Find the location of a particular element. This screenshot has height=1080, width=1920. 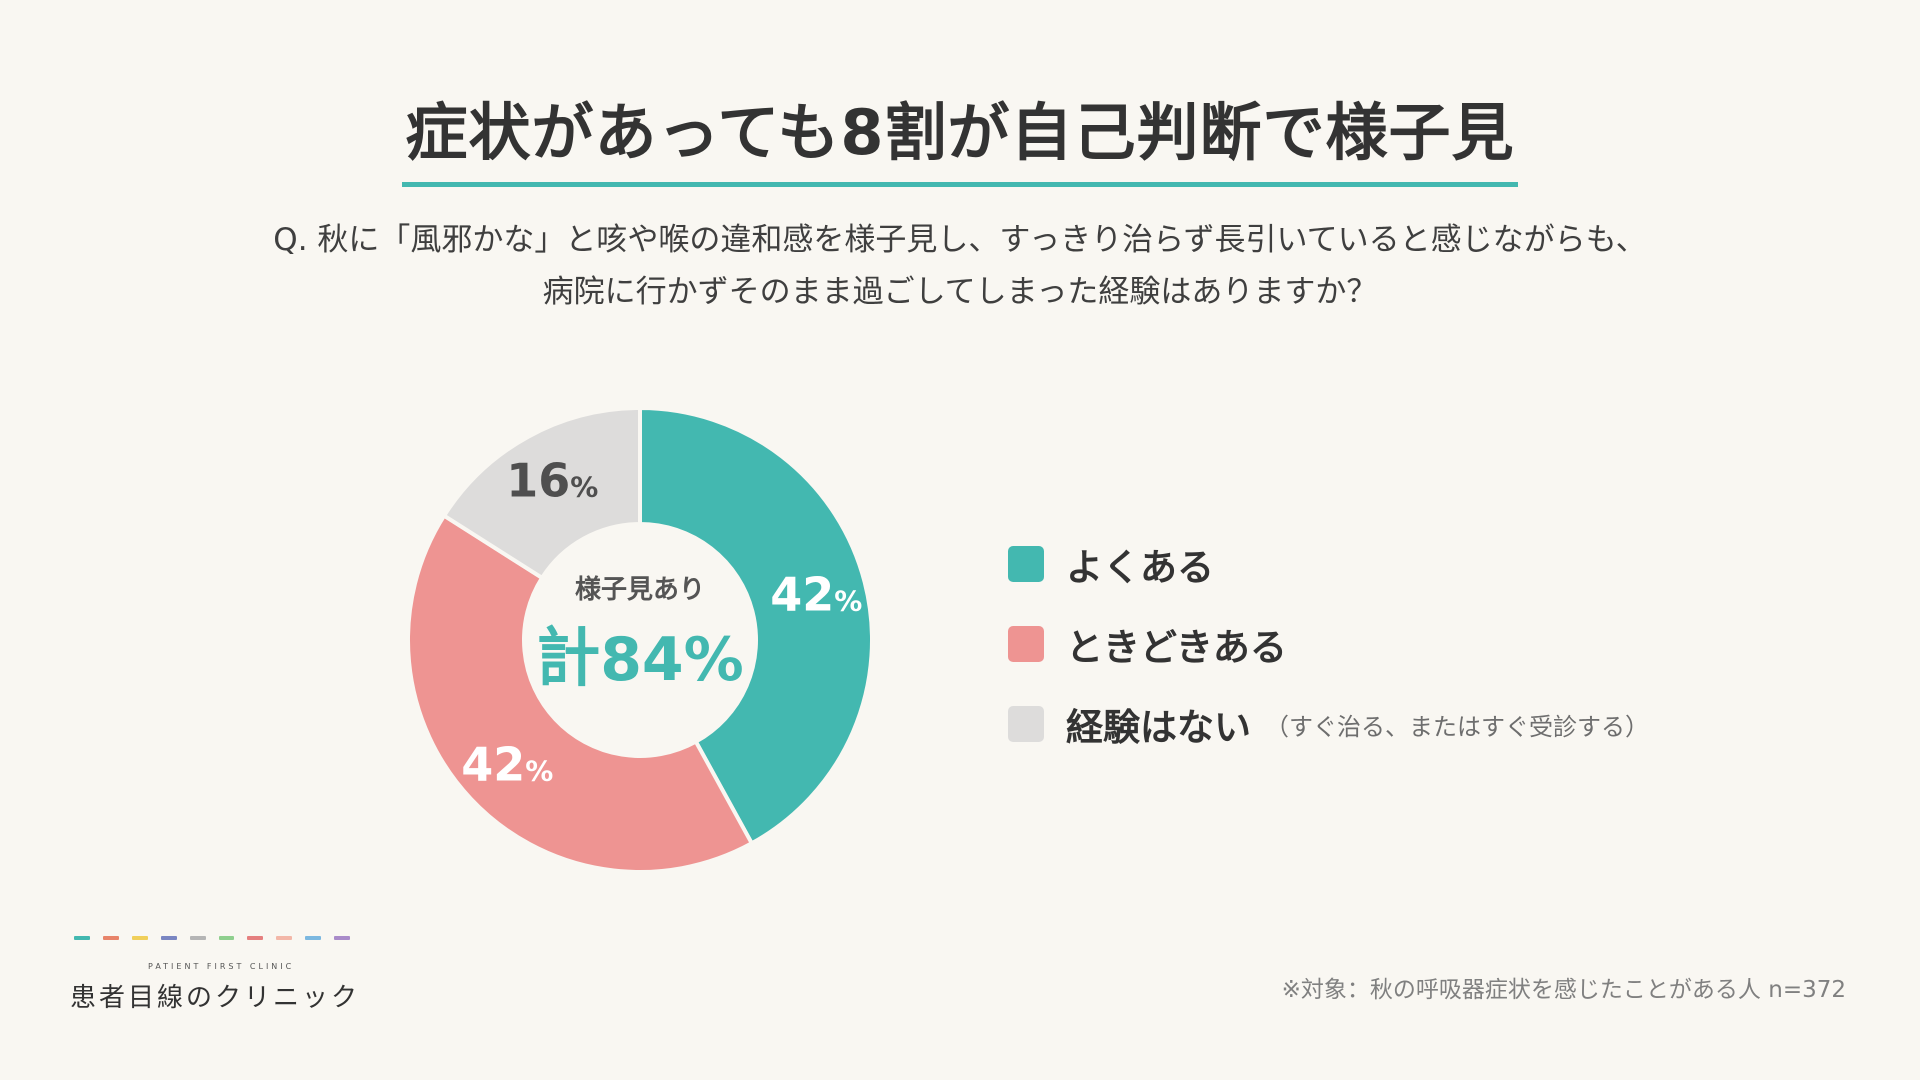

slice-often is located at coordinates (756, 626).